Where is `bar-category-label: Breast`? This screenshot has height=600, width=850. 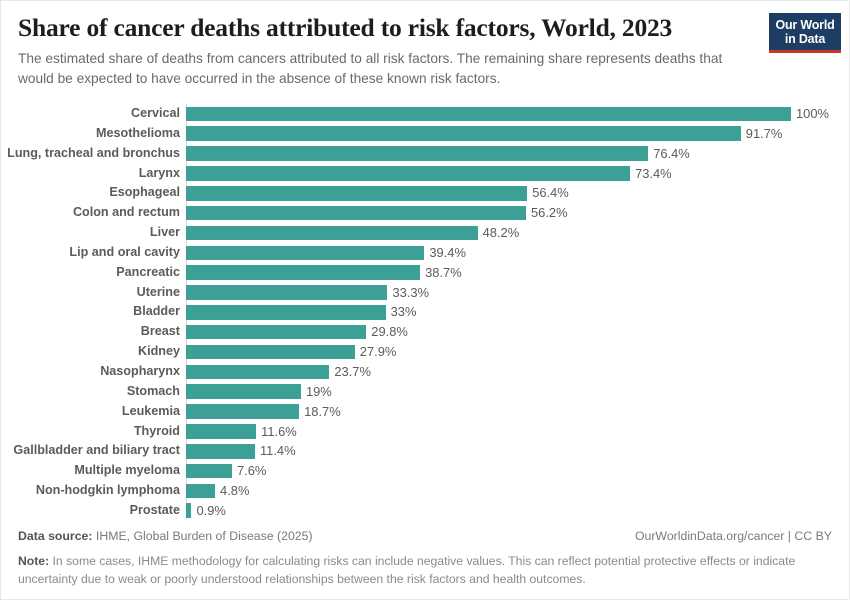
bar-category-label: Breast is located at coordinates (160, 331).